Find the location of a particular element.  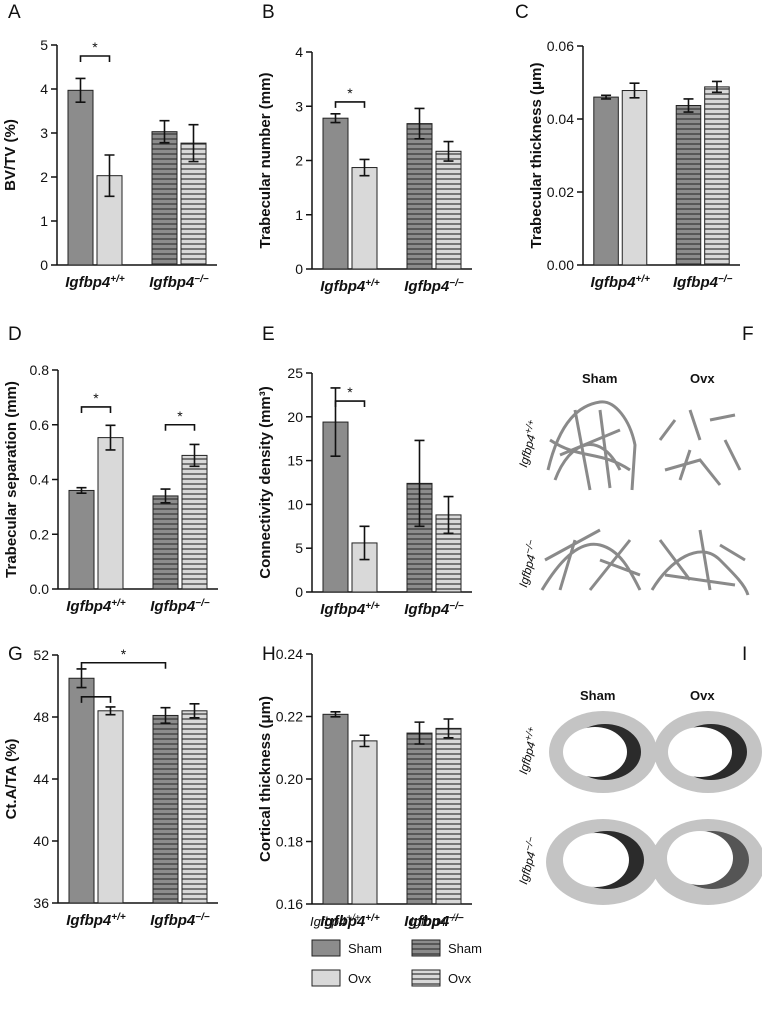

legend-group-sup: −/− is located at coordinates (453, 918).